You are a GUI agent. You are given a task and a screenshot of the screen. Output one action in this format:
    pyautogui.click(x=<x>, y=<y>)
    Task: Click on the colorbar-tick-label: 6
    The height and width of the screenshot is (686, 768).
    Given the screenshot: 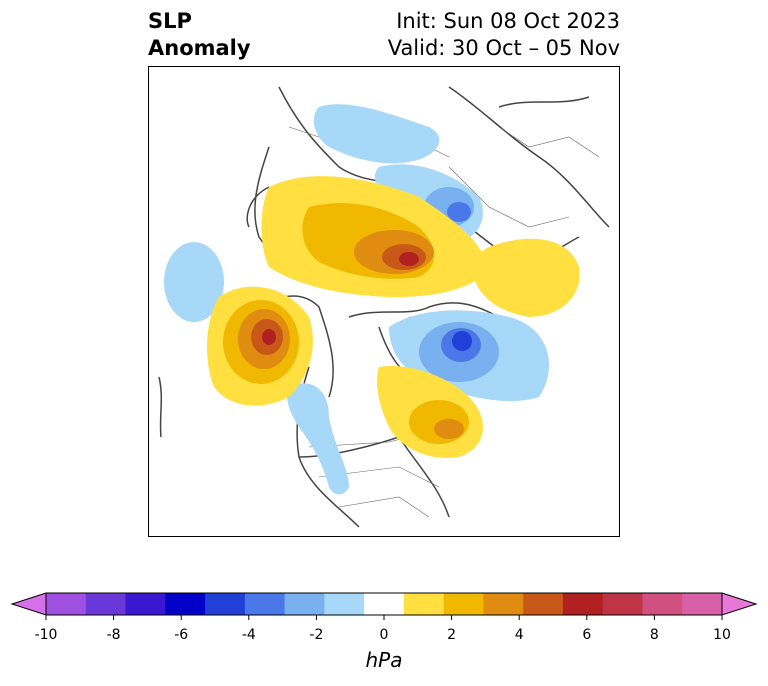 What is the action you would take?
    pyautogui.click(x=587, y=635)
    